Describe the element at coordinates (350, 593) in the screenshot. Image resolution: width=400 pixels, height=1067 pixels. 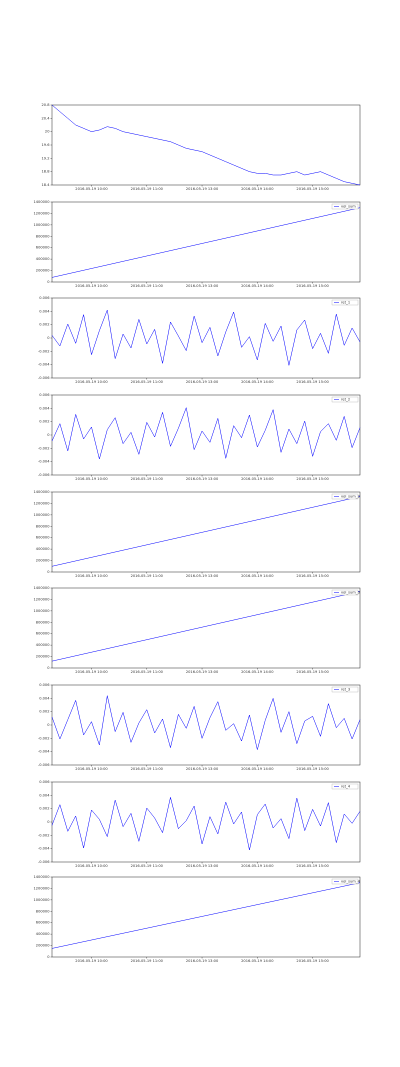
I see `legend-label: vol_sum_3` at that location.